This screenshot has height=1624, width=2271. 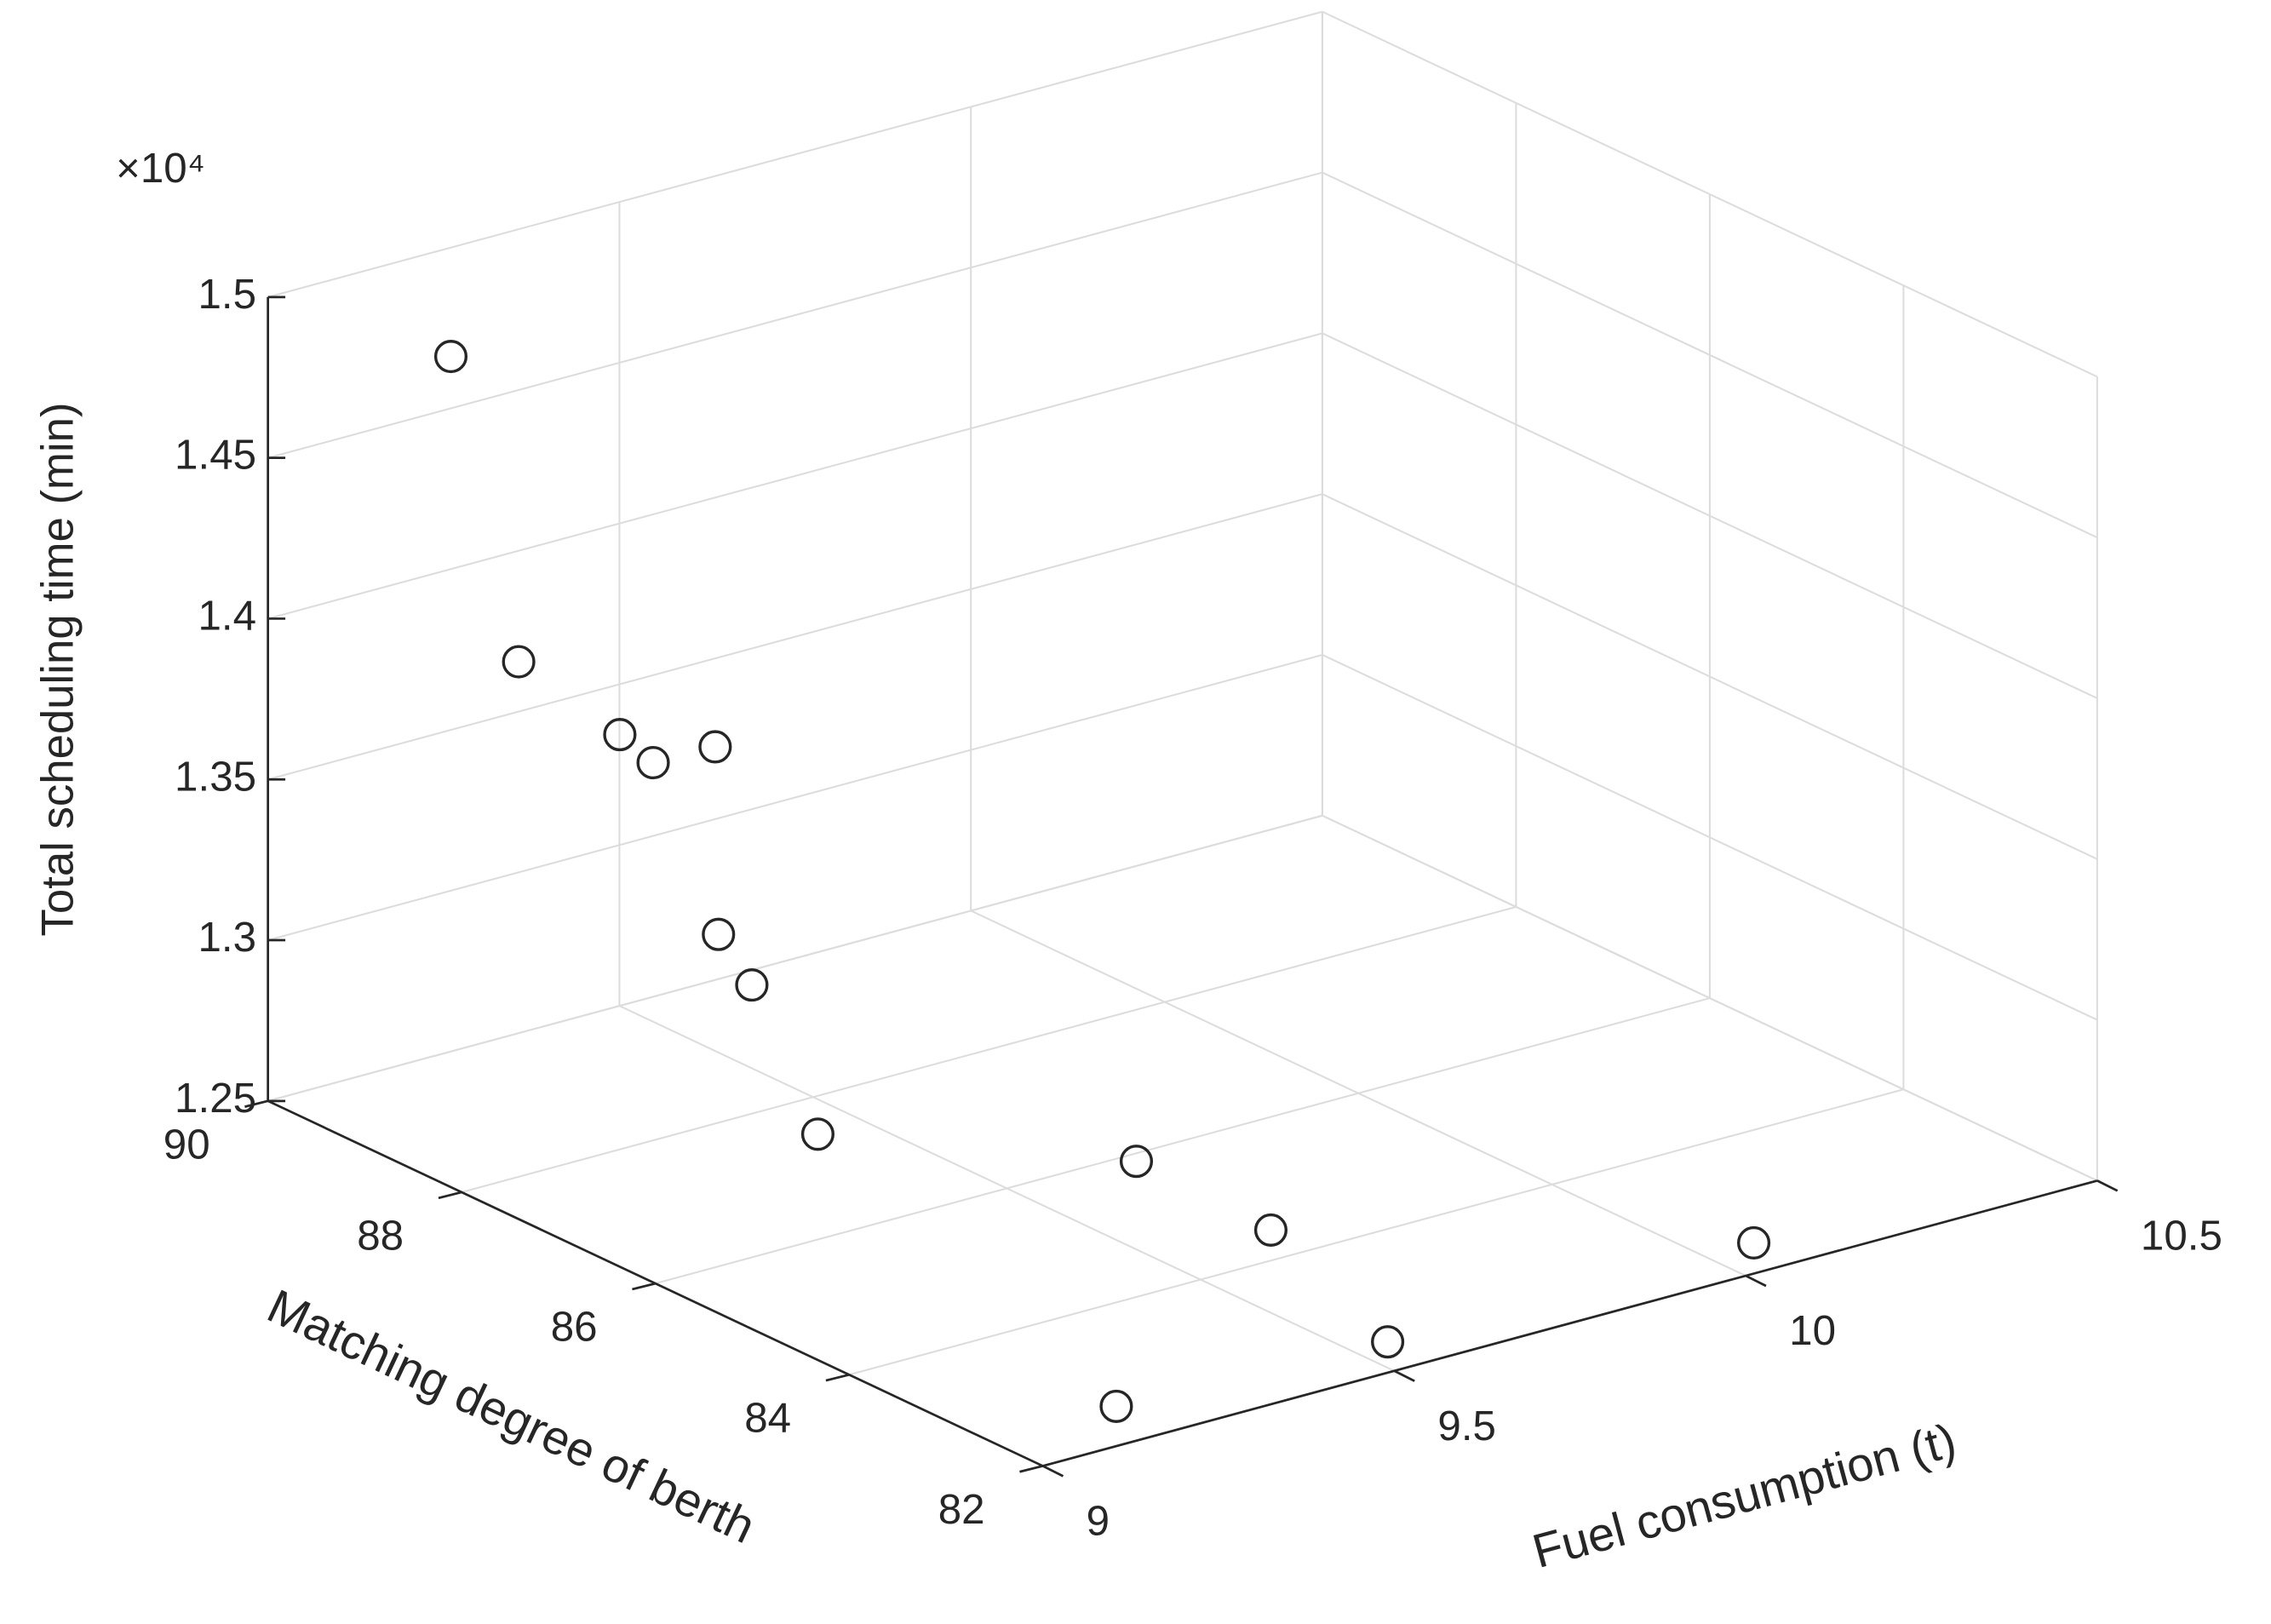 What do you see at coordinates (511, 1415) in the screenshot?
I see `y-axis-label: Matching degree of berth` at bounding box center [511, 1415].